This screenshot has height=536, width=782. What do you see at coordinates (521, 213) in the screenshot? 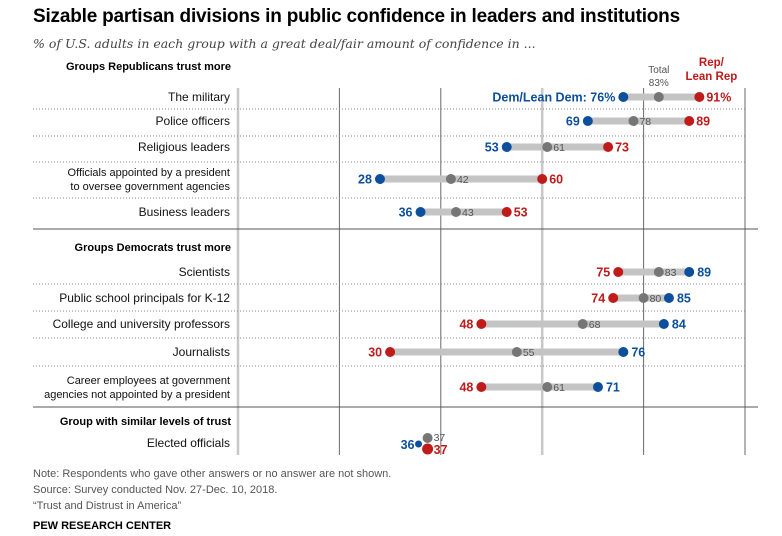
I see `rep-value-label: 53` at bounding box center [521, 213].